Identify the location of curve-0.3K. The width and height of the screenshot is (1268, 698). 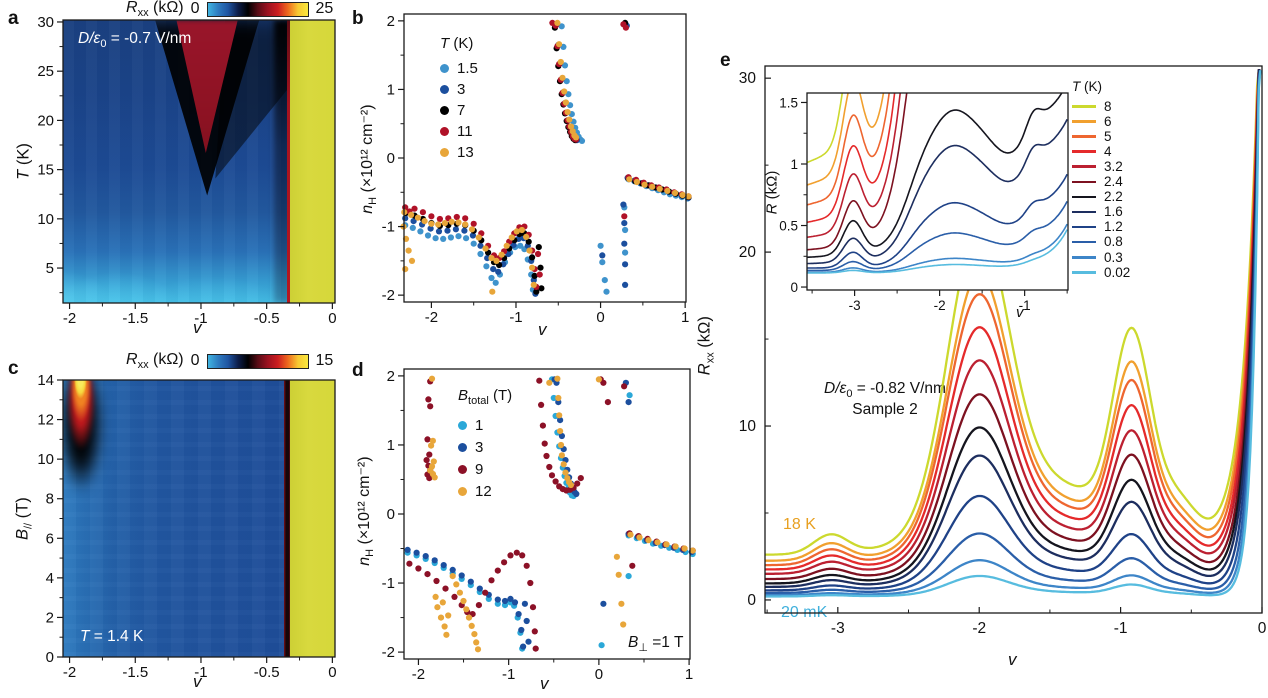
(937, 248).